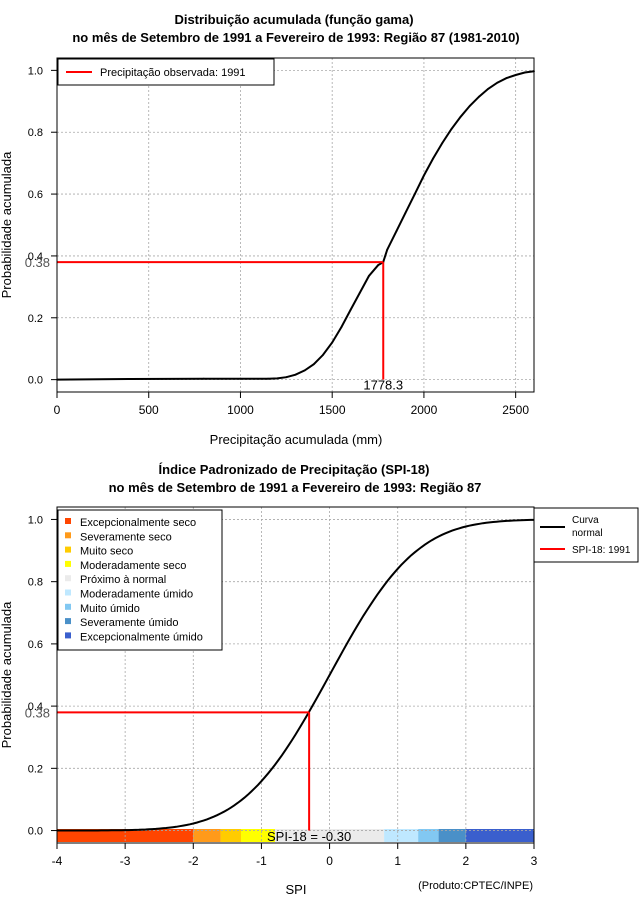 The height and width of the screenshot is (900, 640). I want to click on category-legend-label: Severamente úmido, so click(129, 623).